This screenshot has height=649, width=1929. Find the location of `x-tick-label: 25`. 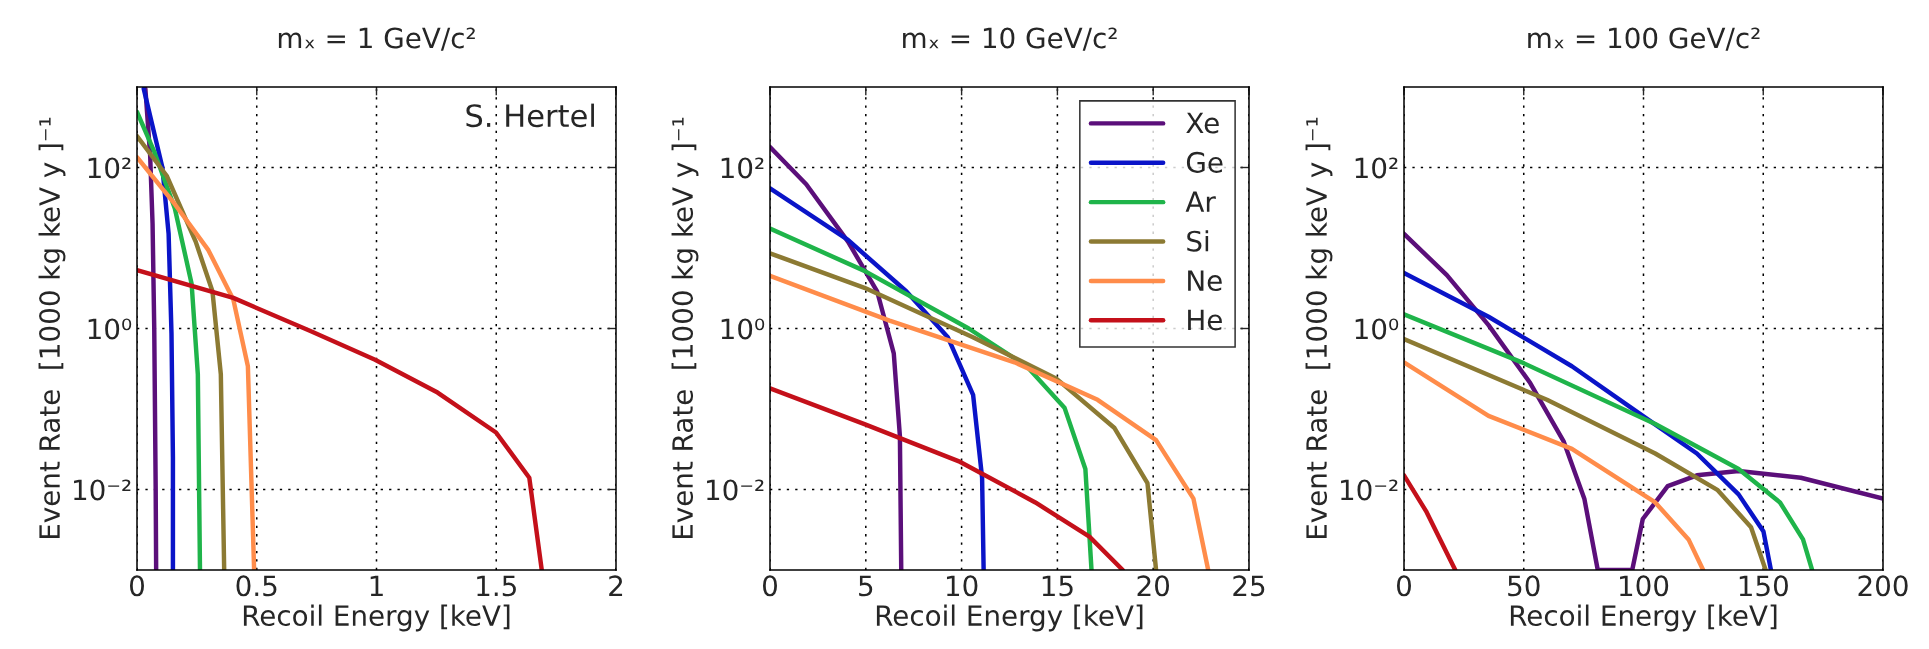

x-tick-label: 25 is located at coordinates (1249, 586).